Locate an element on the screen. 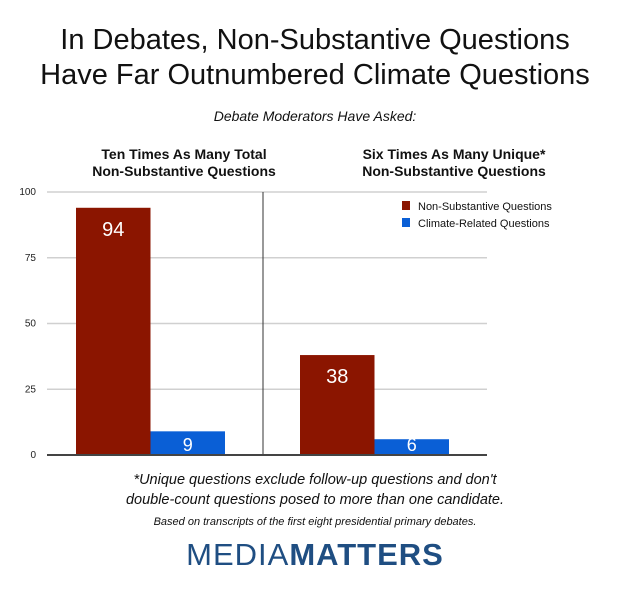 The width and height of the screenshot is (630, 592). y-tick-label: 25 is located at coordinates (31, 389).